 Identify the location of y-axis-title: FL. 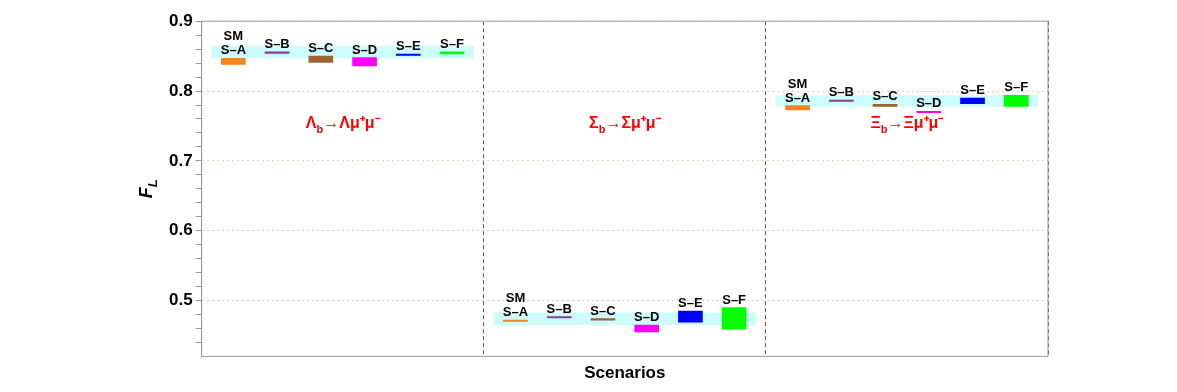
(148, 189).